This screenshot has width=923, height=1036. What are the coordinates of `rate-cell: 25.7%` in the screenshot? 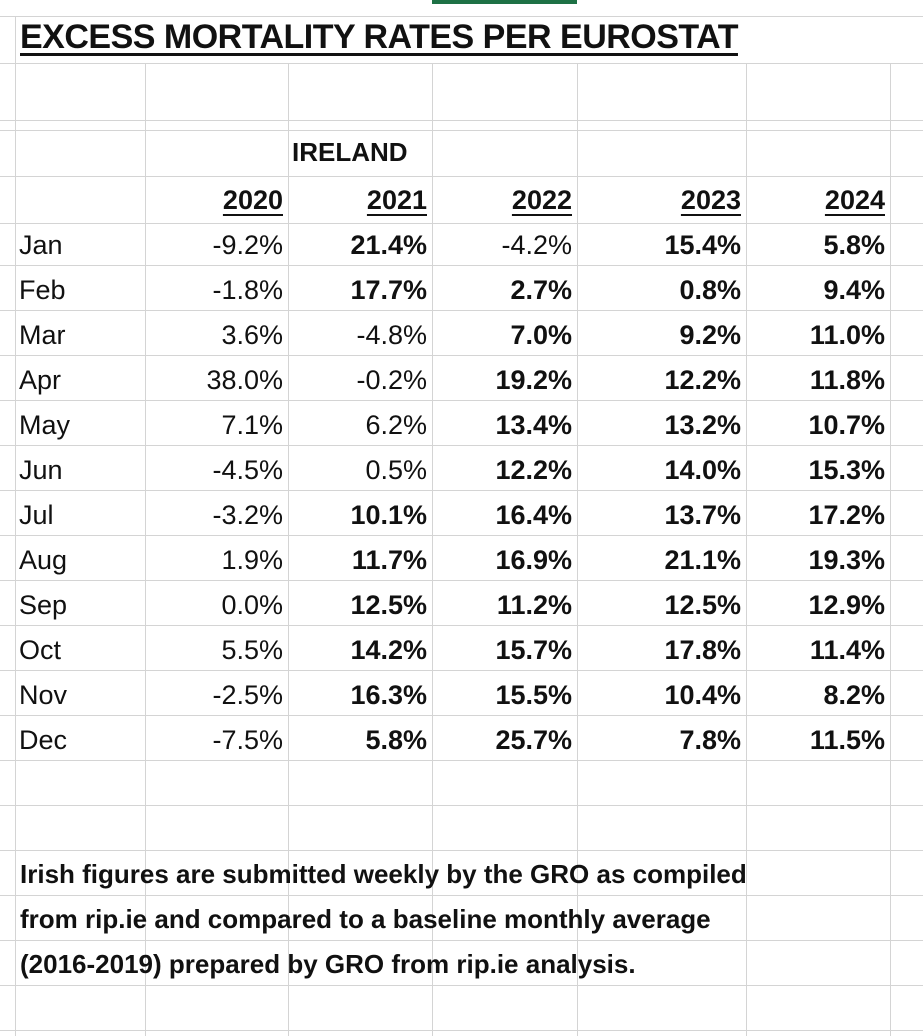 It's located at (533, 740).